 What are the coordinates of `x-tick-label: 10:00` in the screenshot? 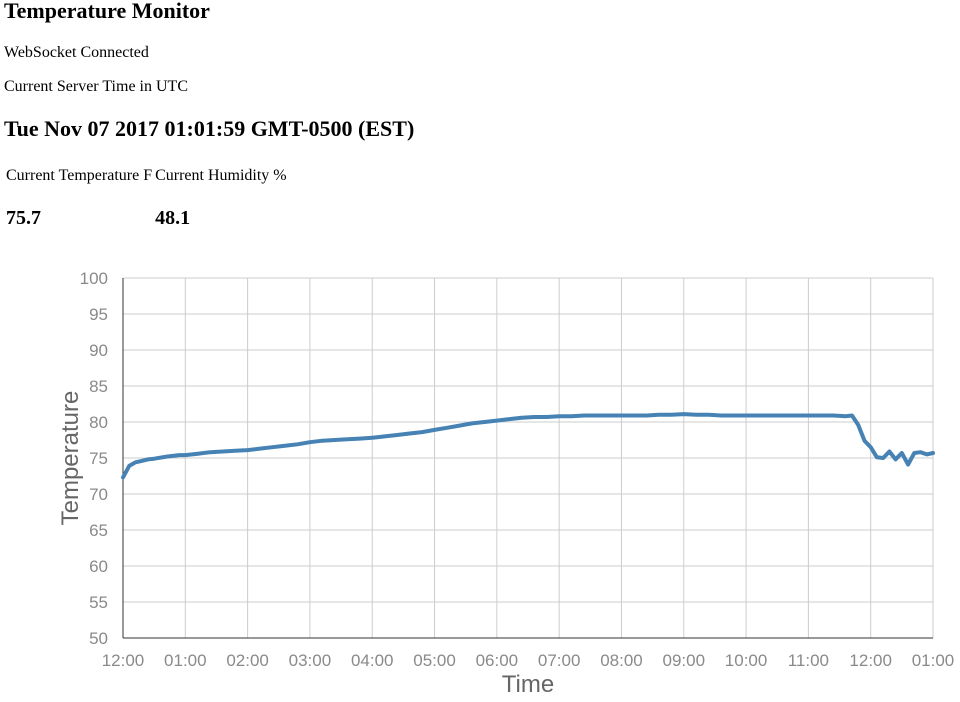 It's located at (746, 660).